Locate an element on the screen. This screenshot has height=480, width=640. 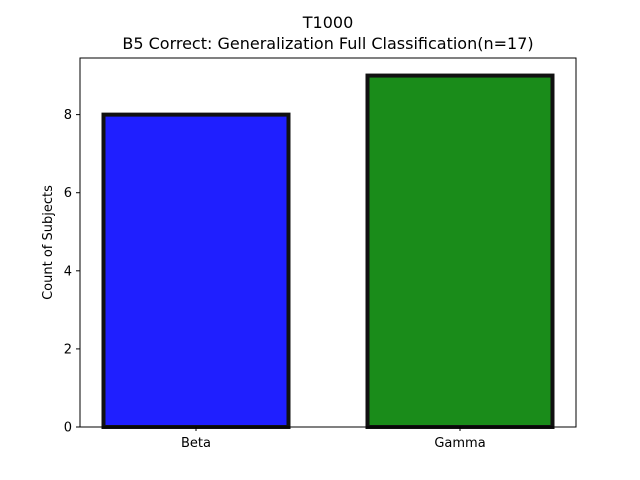
y-axis-ticks: 0 2 4 6 8 is located at coordinates (72, 272).